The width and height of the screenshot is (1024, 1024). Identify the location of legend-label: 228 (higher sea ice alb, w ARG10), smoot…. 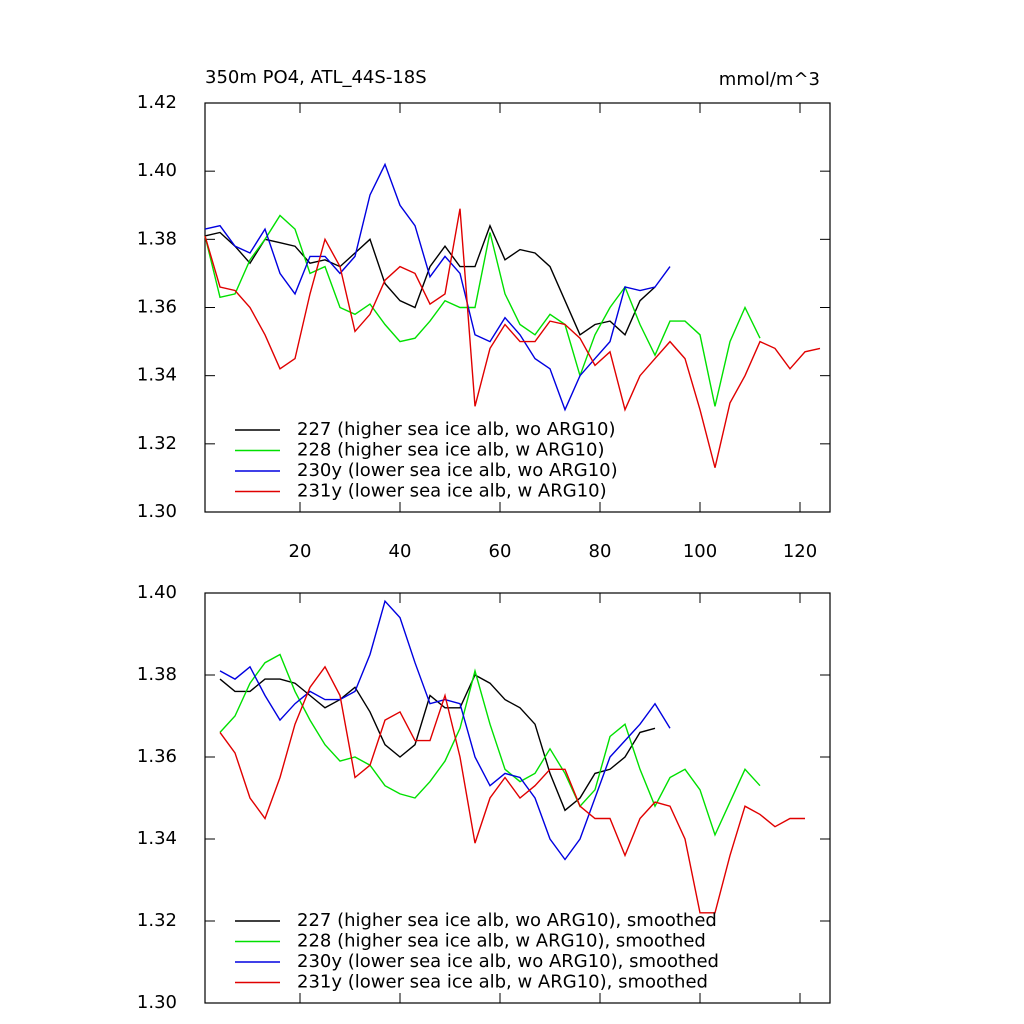
(501, 941).